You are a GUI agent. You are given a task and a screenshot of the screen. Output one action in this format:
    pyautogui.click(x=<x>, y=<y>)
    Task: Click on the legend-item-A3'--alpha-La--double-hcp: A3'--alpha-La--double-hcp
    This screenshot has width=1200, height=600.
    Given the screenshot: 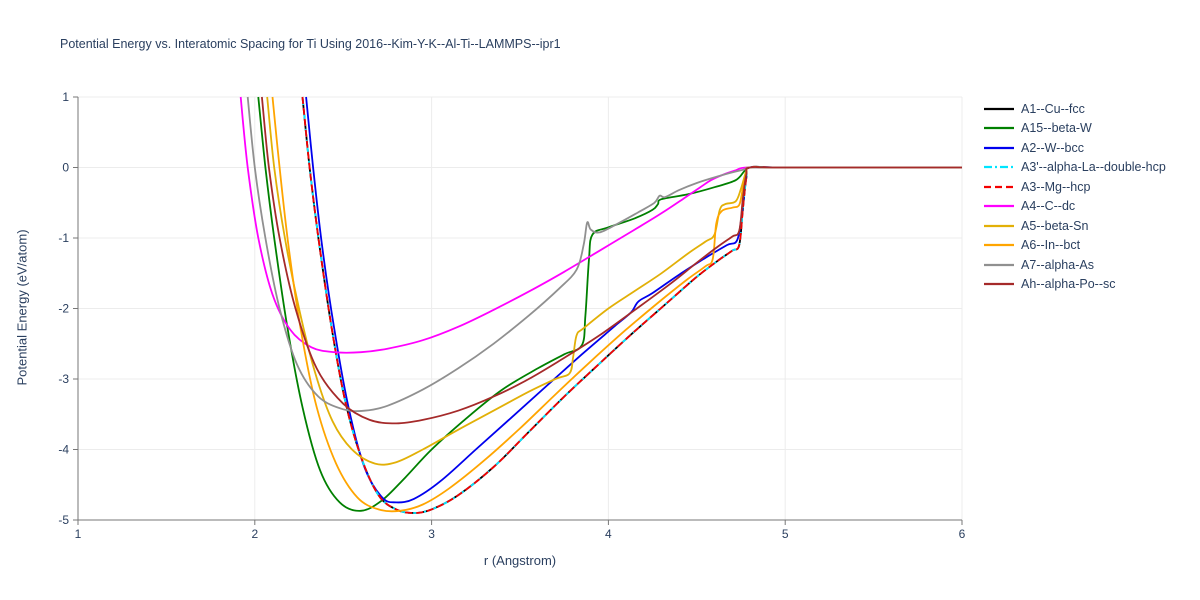 What is the action you would take?
    pyautogui.click(x=1074, y=168)
    